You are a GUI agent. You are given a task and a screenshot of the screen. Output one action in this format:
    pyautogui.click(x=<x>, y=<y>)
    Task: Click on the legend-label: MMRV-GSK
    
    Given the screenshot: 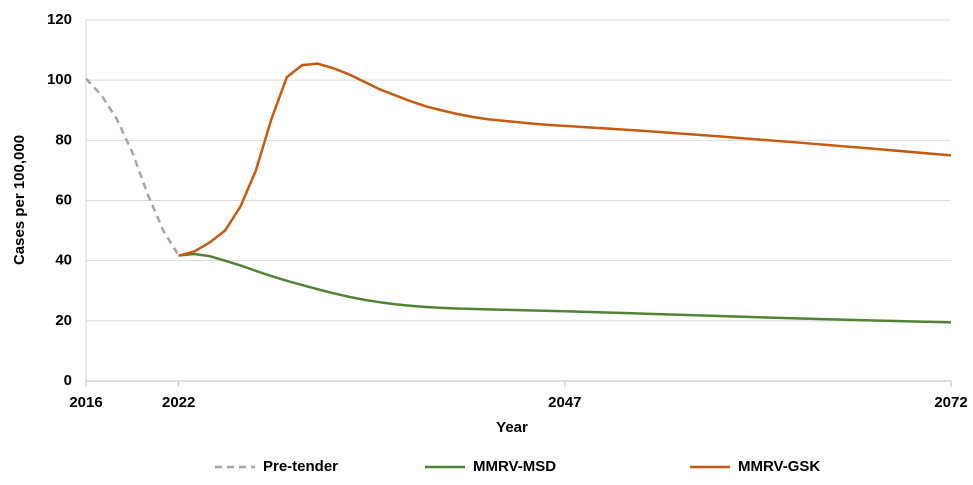 What is the action you would take?
    pyautogui.click(x=779, y=466)
    